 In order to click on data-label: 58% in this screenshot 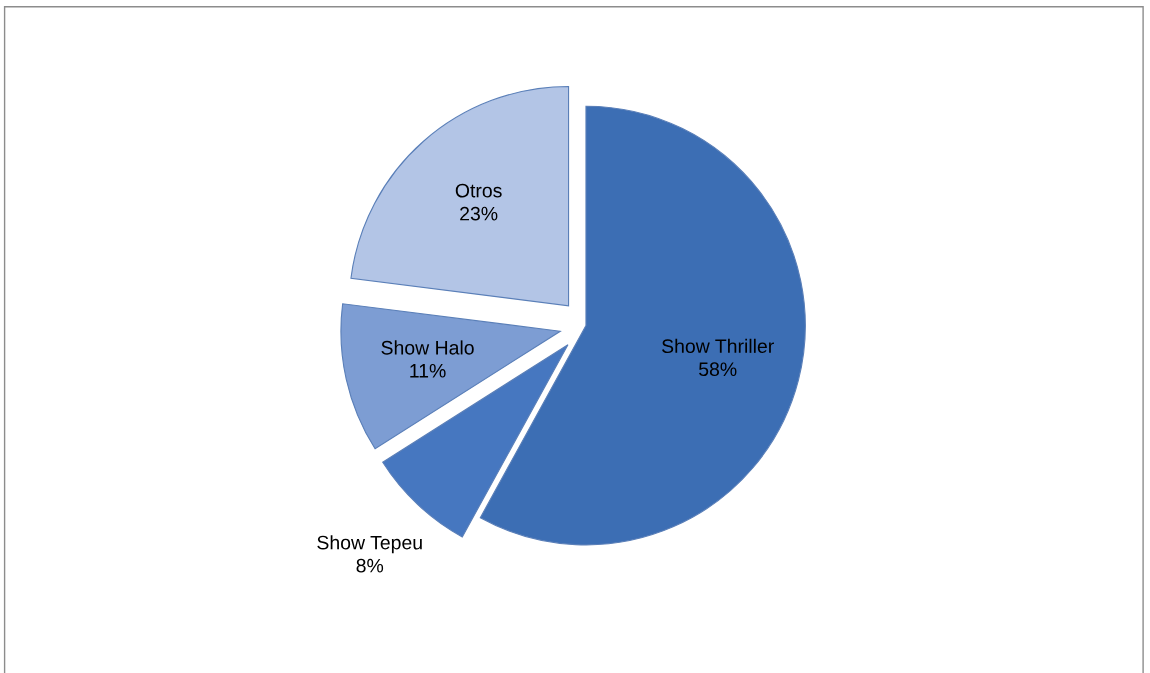, I will do `click(718, 369)`.